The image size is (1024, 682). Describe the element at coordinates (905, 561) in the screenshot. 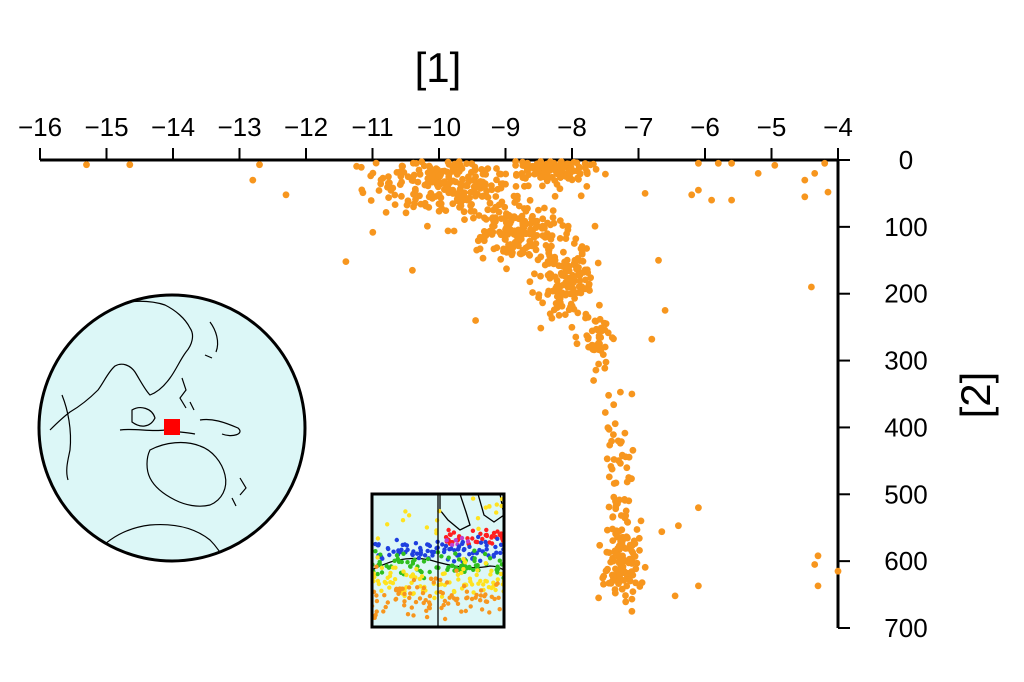

I see `y-tick-label: 600` at that location.